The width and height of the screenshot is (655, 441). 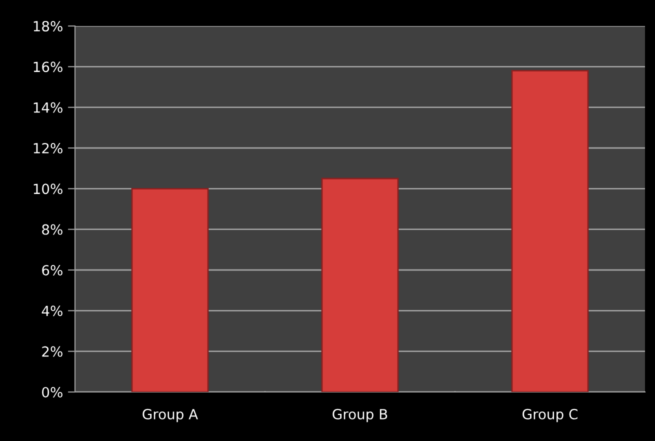 What do you see at coordinates (48, 189) in the screenshot?
I see `y-tick-label: 10%` at bounding box center [48, 189].